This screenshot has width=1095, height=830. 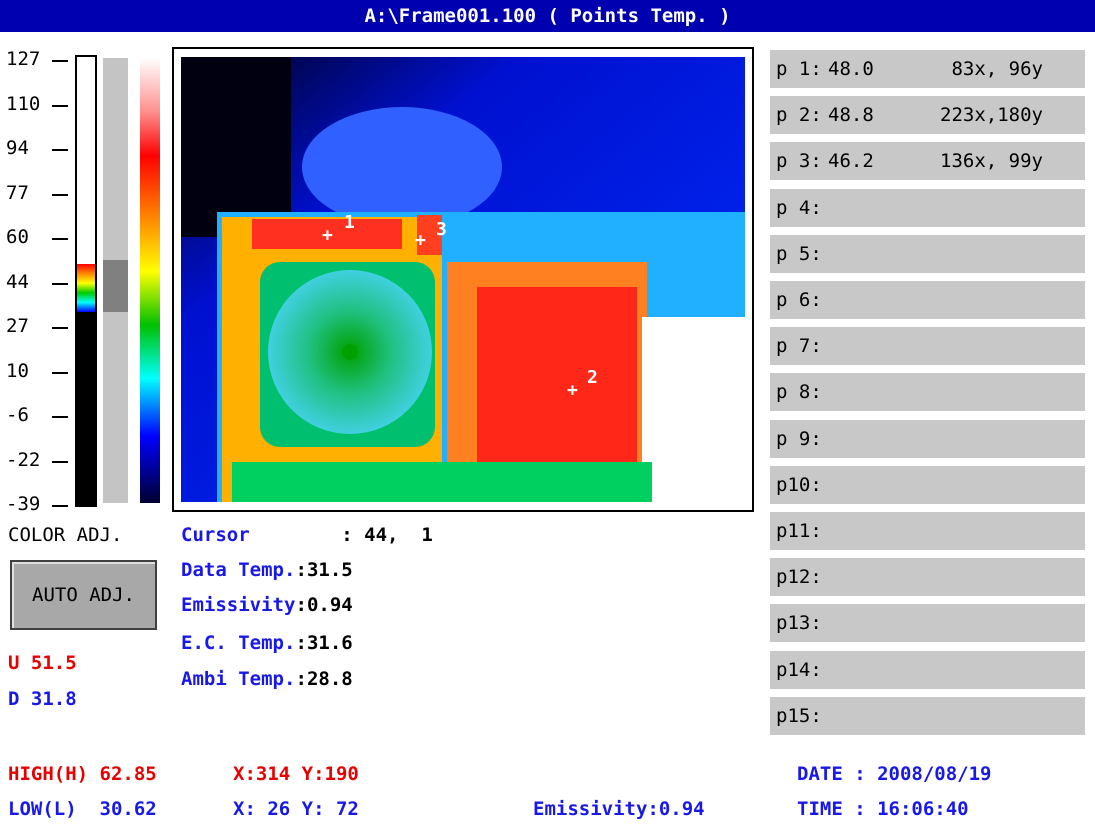 What do you see at coordinates (82, 774) in the screenshot?
I see `high-temp: HIGH(H) 62.85` at bounding box center [82, 774].